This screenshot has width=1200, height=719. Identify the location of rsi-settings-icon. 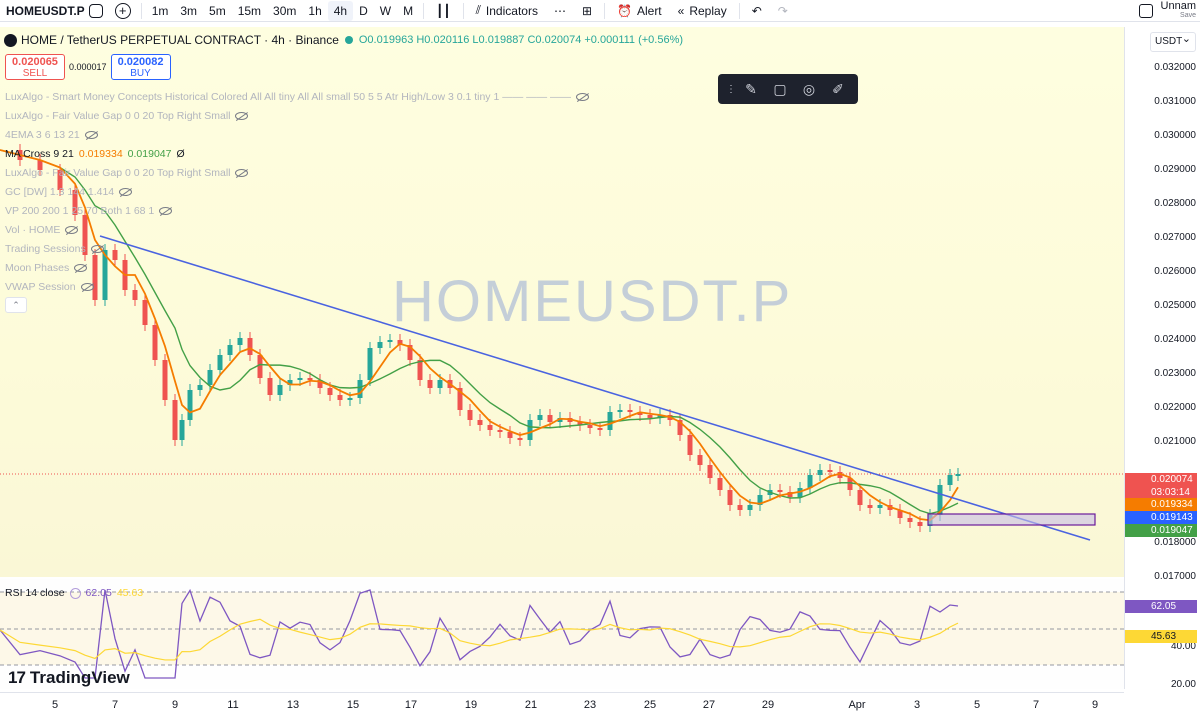
(75, 593).